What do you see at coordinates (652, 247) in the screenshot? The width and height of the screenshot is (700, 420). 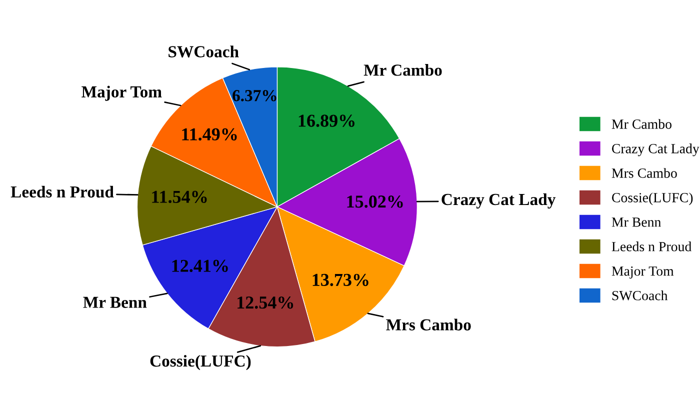 I see `legend-label: Leeds n Proud` at bounding box center [652, 247].